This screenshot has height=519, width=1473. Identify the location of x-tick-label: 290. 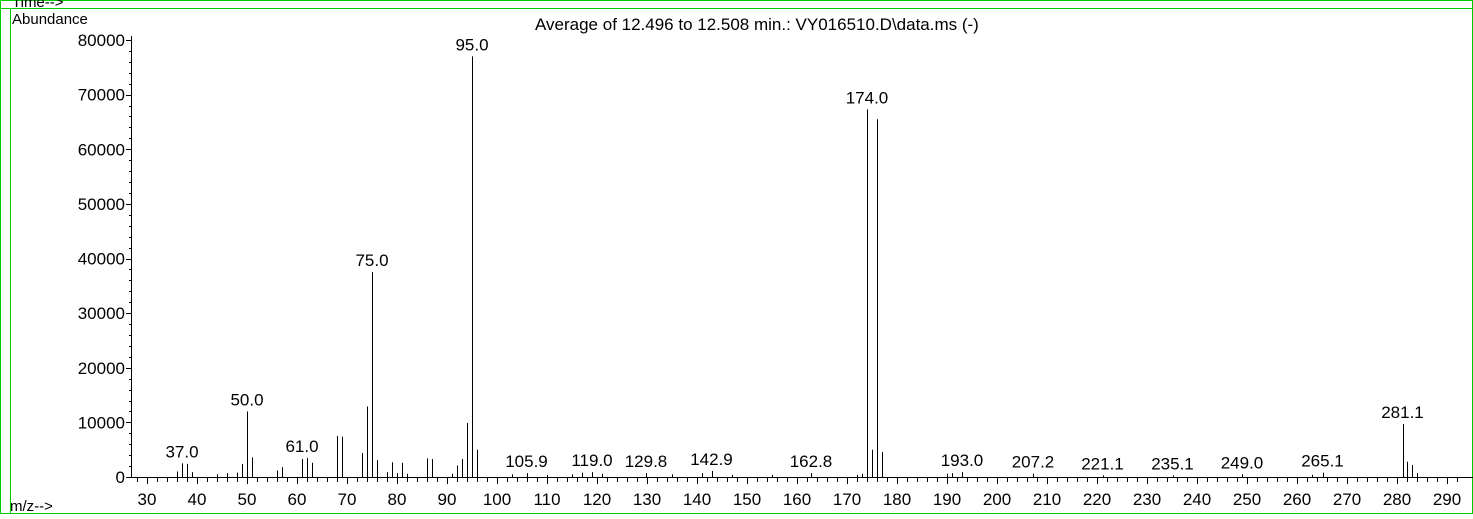
(1447, 499).